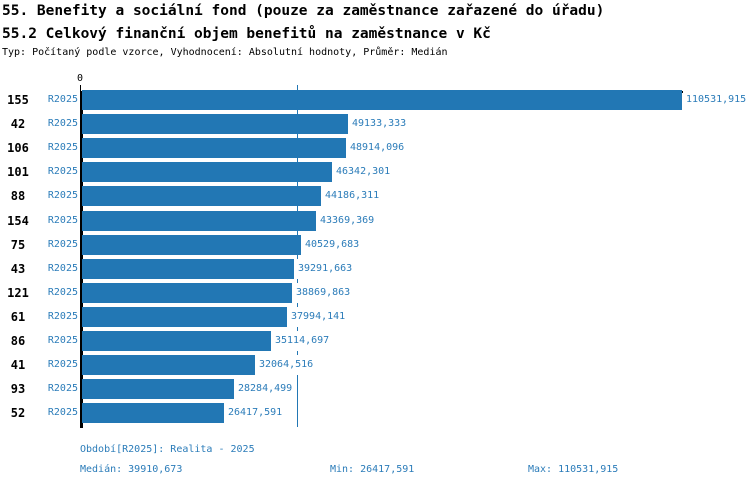  I want to click on bar-value-label: 43369,369, so click(347, 221).